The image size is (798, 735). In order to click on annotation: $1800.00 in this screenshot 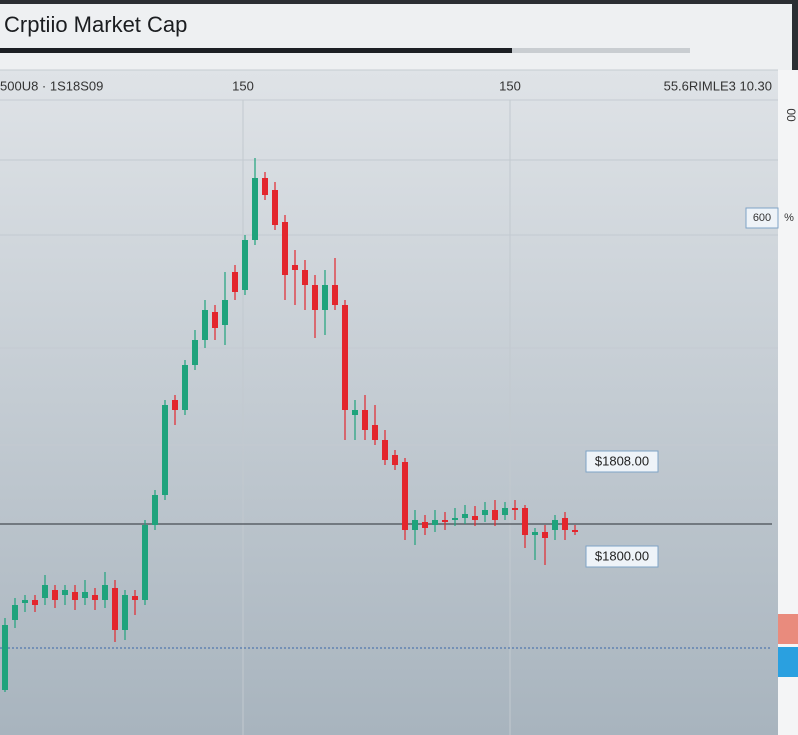, I will do `click(622, 555)`.